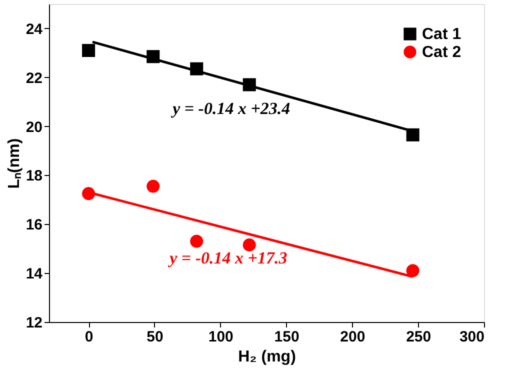 The height and width of the screenshot is (378, 520). What do you see at coordinates (34, 78) in the screenshot?
I see `y-tick-label: 22` at bounding box center [34, 78].